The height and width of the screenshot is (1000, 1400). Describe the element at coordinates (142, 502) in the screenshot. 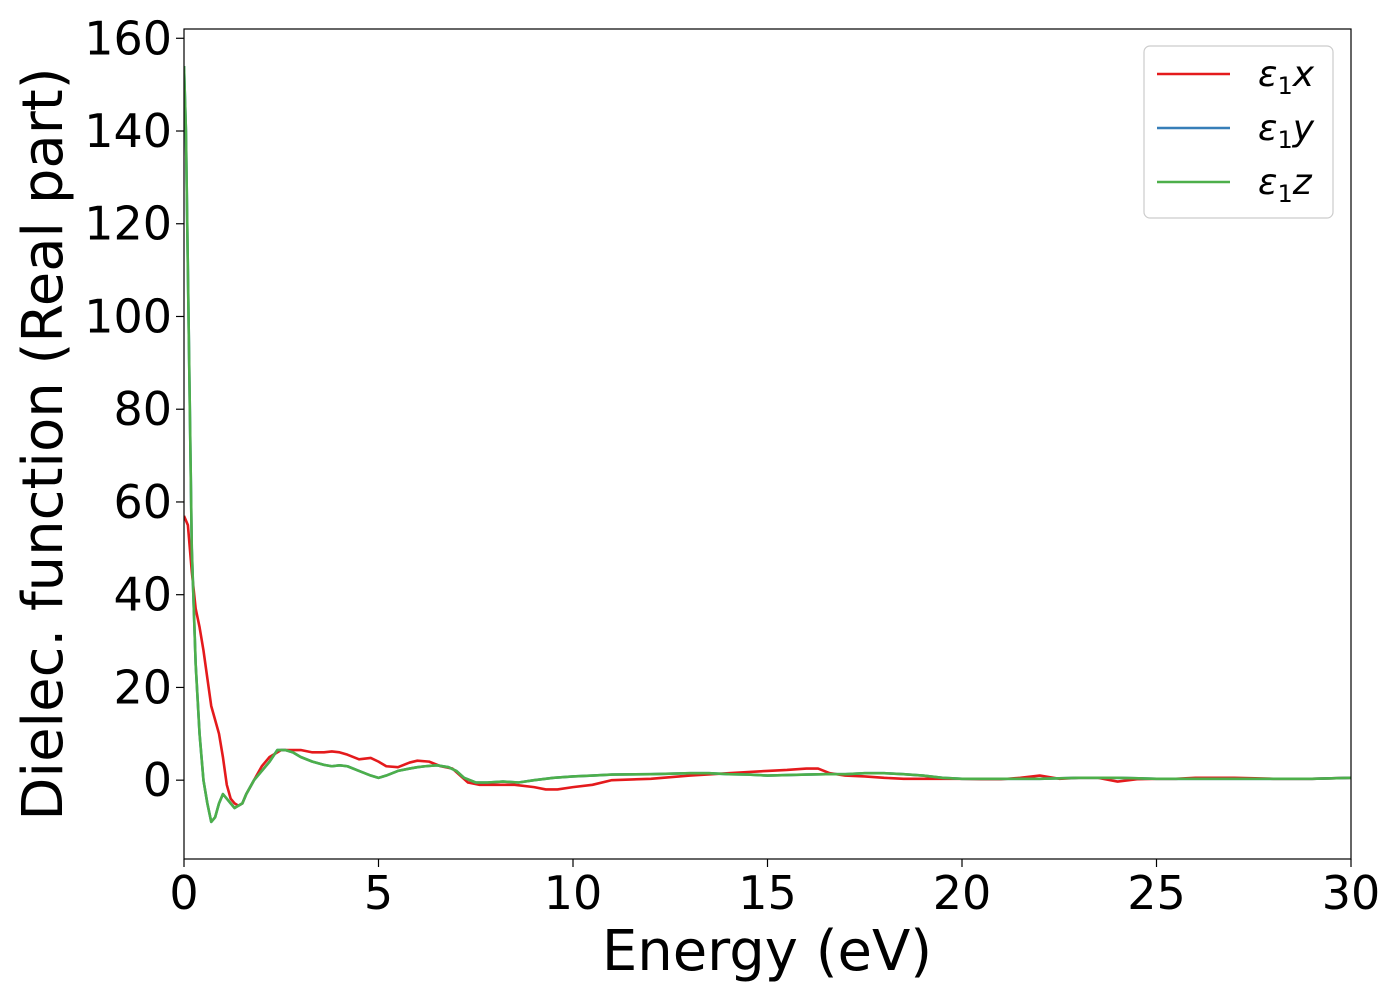

I see `y-tick-label: 60` at that location.